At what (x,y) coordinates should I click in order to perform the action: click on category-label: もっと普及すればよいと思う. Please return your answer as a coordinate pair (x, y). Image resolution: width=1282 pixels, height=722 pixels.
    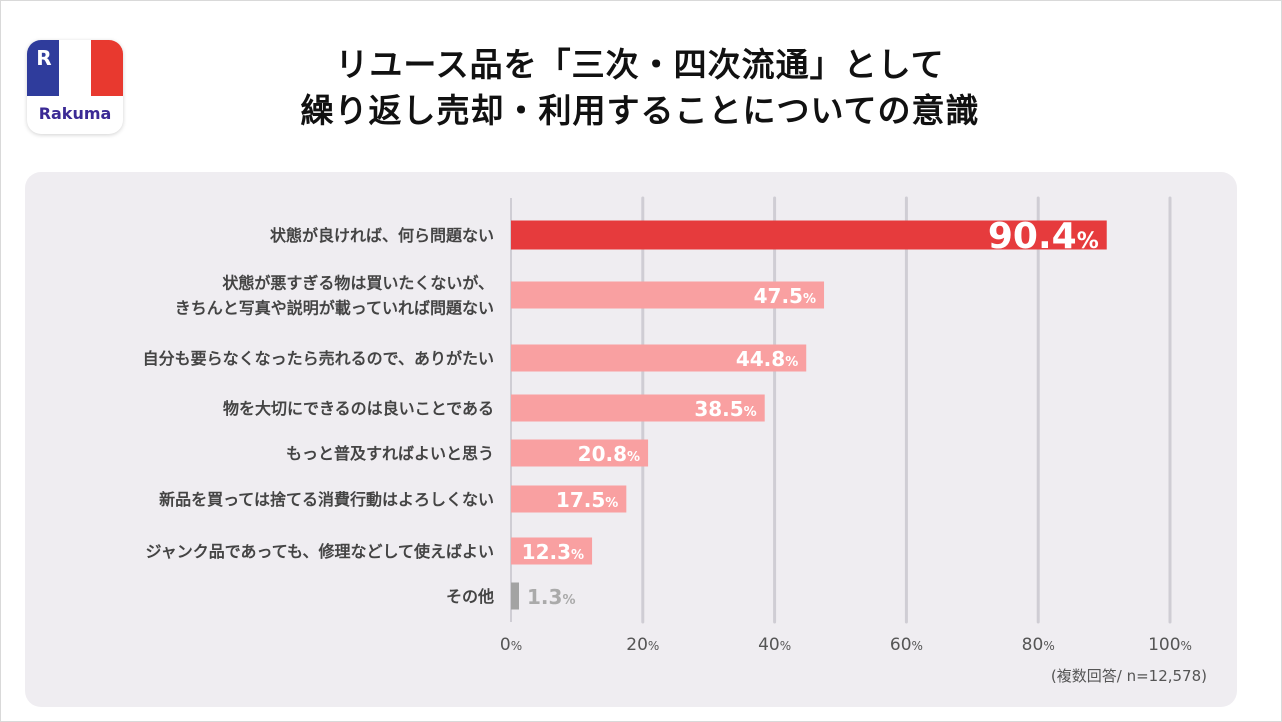
    Looking at the image, I should click on (390, 453).